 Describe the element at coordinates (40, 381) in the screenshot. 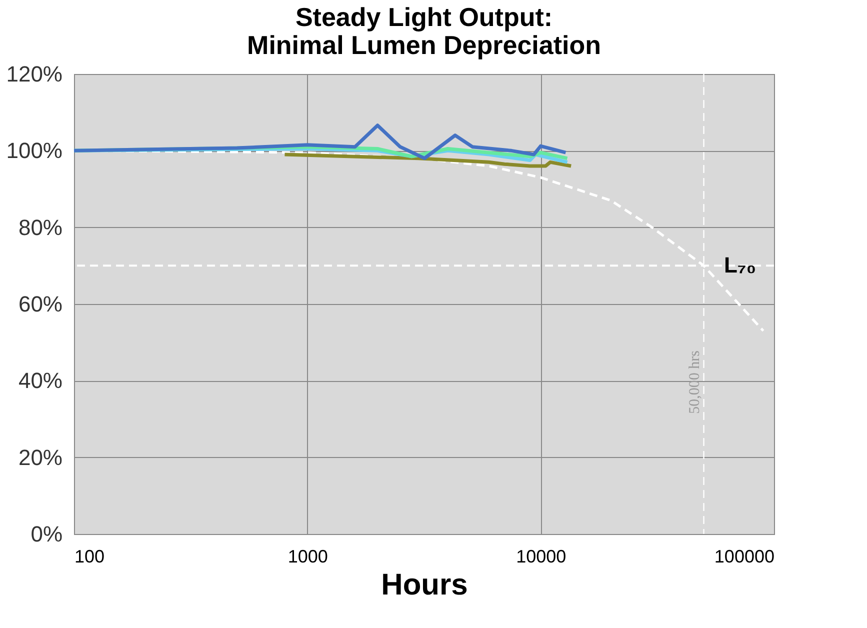

I see `y-tick-label: 40%` at that location.